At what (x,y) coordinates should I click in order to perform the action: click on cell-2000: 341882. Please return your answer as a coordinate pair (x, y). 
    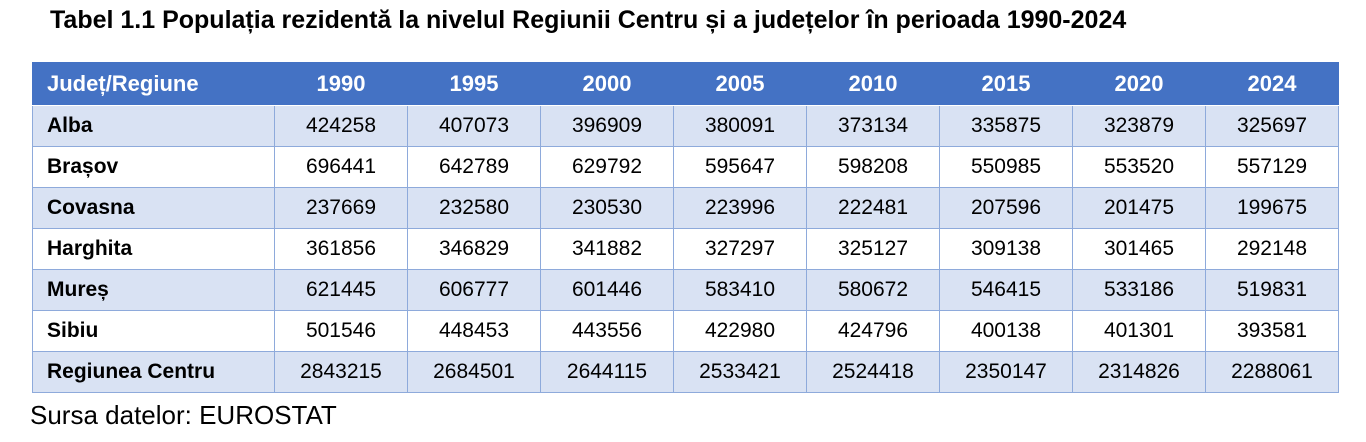
    Looking at the image, I should click on (607, 249).